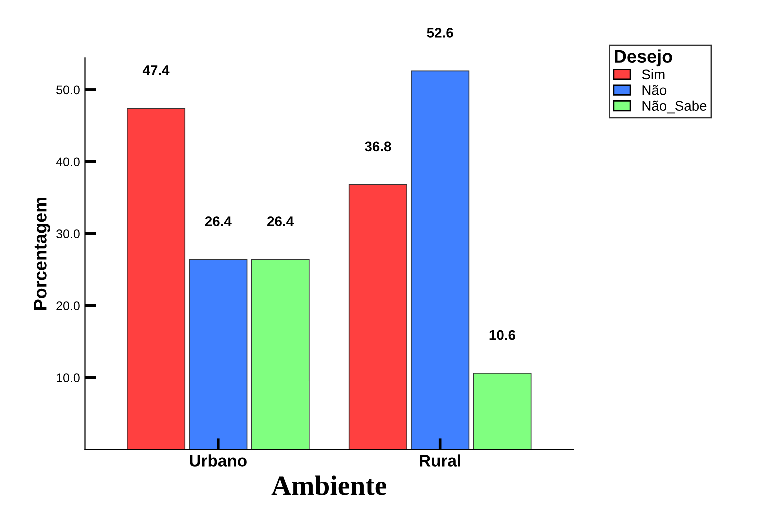  I want to click on legend-title: Desejo, so click(643, 58).